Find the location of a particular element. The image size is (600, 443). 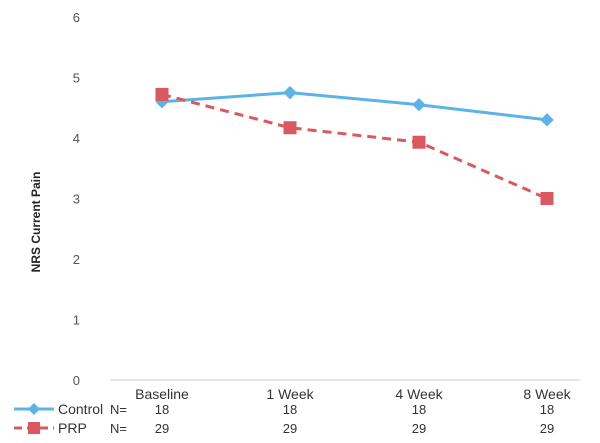

y-tick-labels: 0 1 2 3 4 5 6 is located at coordinates (76, 199).